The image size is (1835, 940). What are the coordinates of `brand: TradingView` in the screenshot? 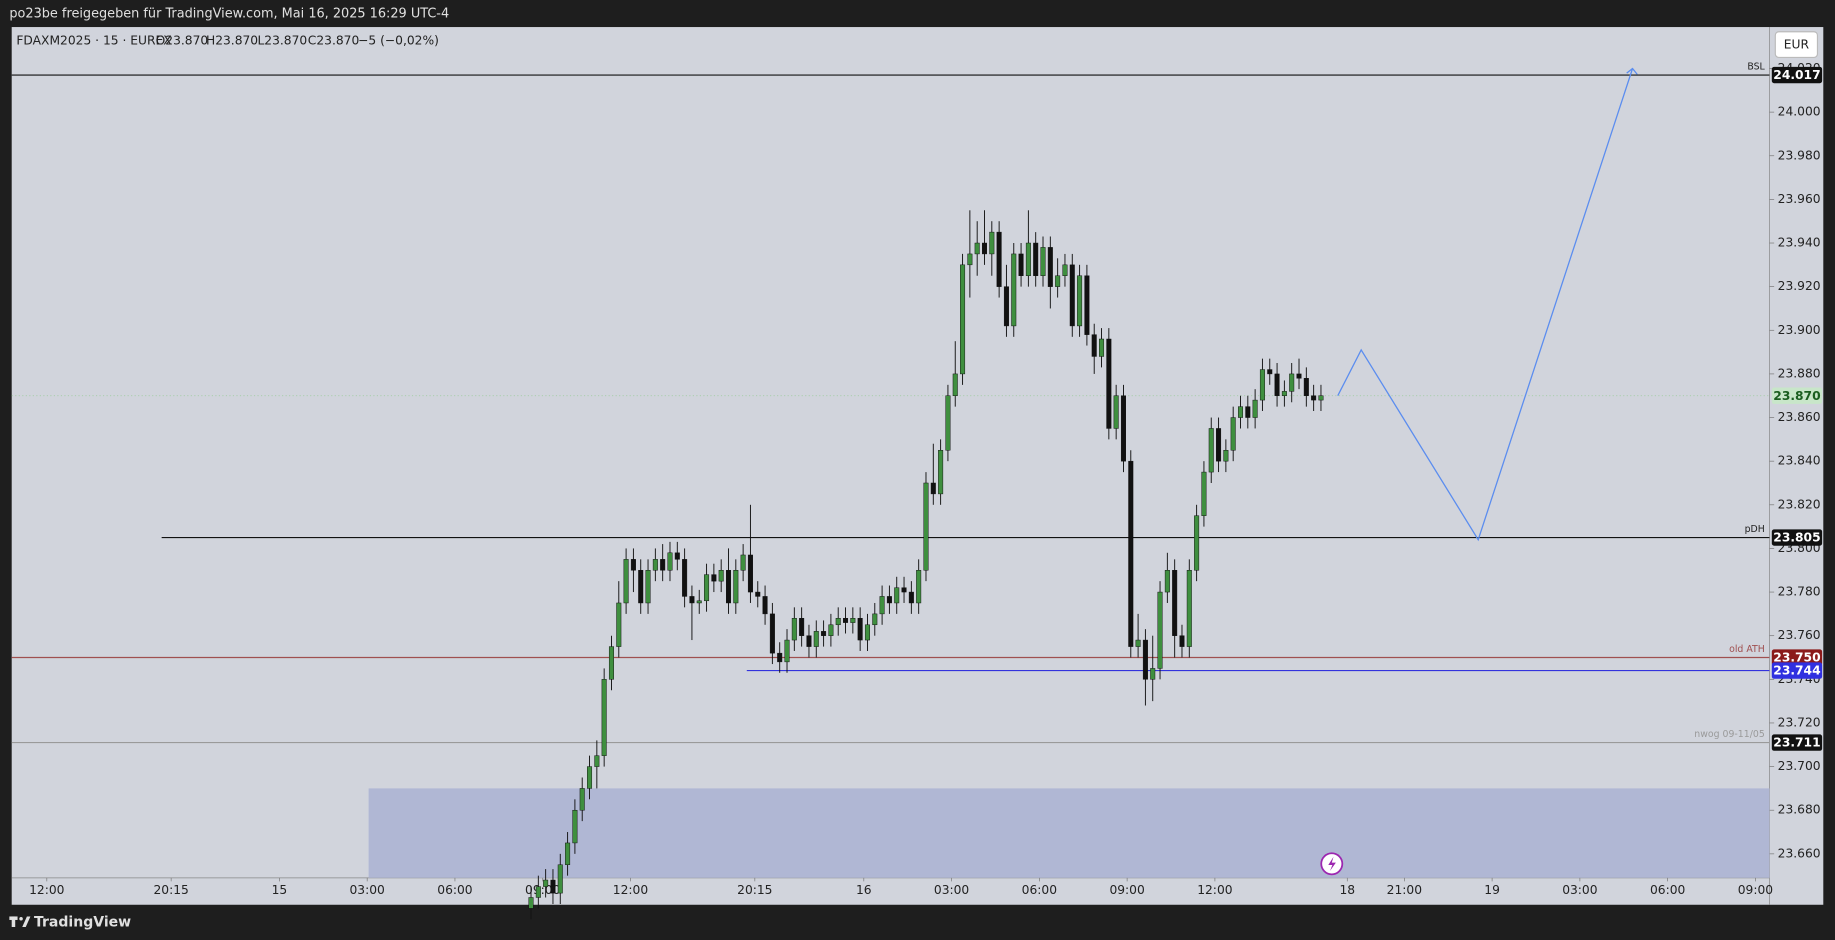 It's located at (82, 922).